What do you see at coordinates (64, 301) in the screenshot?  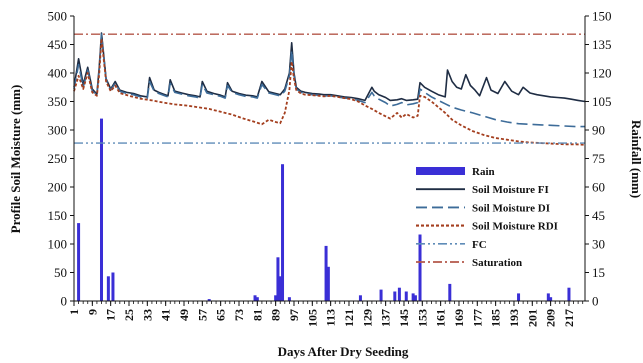 I see `y-tick-label: 0` at bounding box center [64, 301].